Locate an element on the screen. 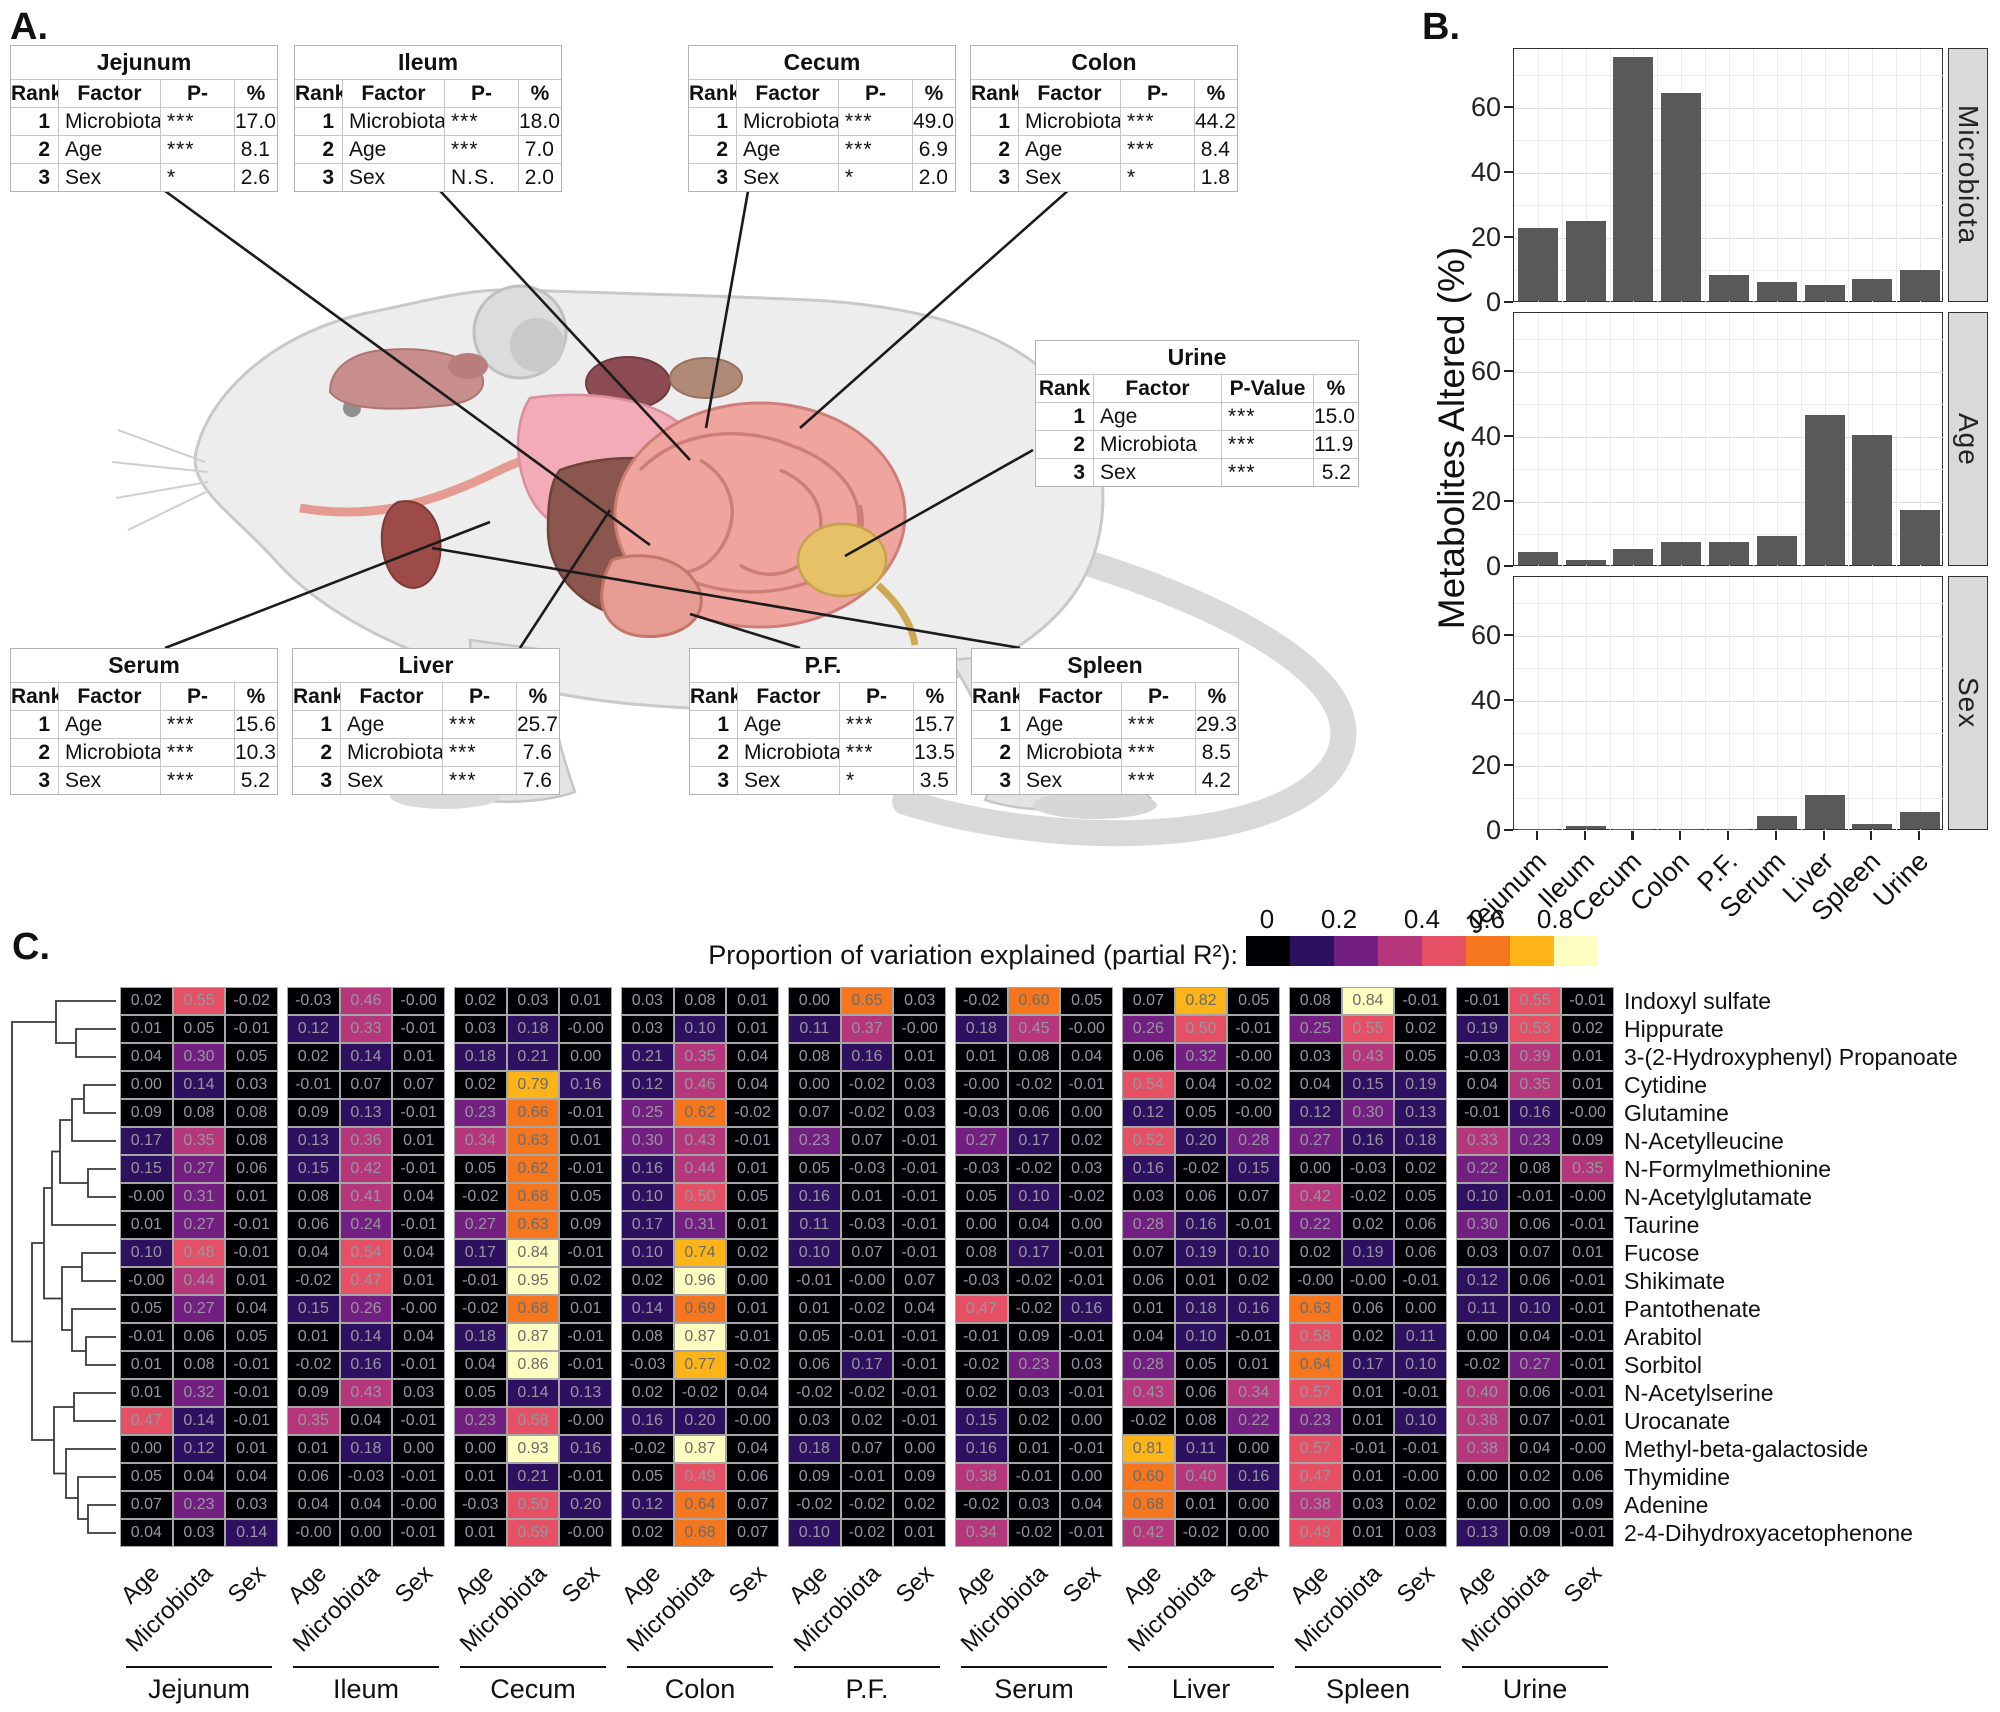  tissue-group-label-jejunum: Jejunum is located at coordinates (199, 1689).